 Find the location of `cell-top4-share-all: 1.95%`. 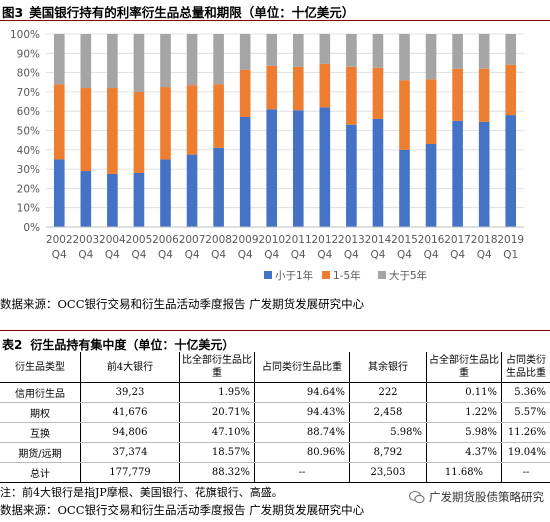

cell-top4-share-all: 1.95% is located at coordinates (217, 392).